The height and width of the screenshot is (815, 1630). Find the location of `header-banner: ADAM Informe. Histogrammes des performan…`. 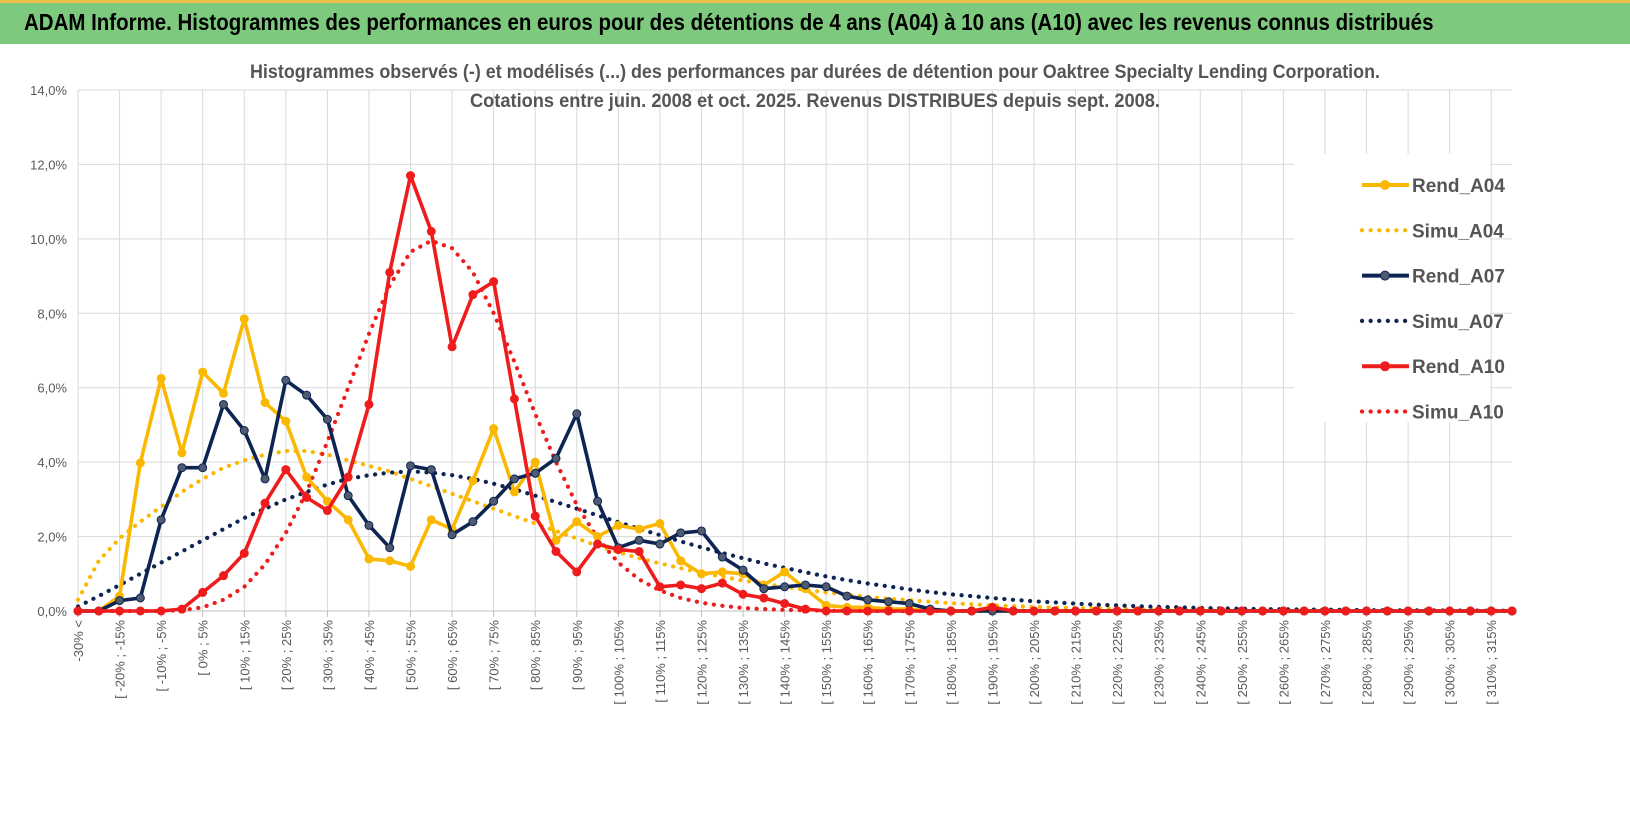

header-banner: ADAM Informe. Histogrammes des performan… is located at coordinates (815, 22).